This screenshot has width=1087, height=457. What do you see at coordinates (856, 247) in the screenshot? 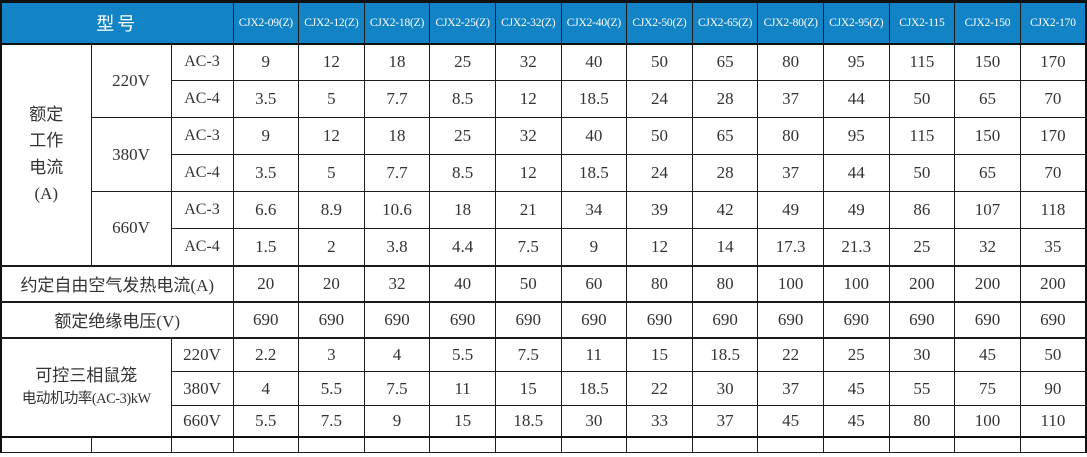
I see `value-cell: 21.3` at bounding box center [856, 247].